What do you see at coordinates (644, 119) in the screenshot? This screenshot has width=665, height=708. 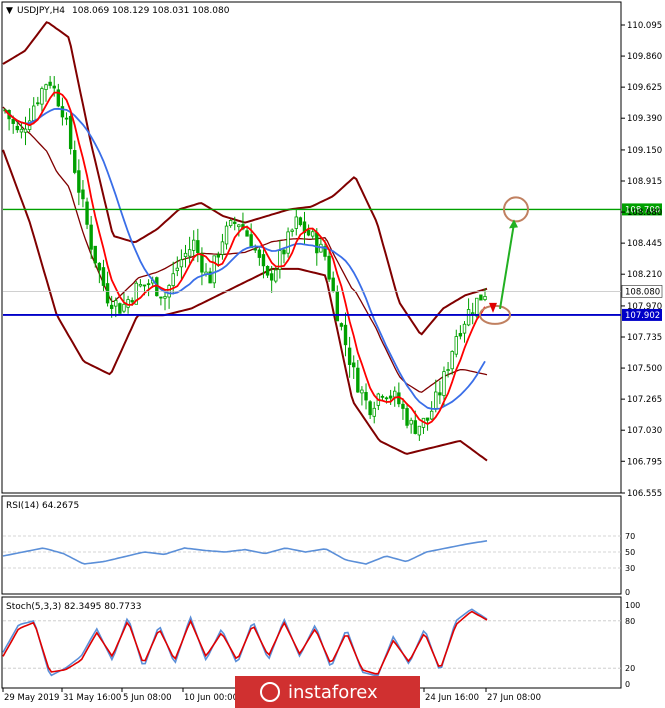 I see `price-tick-label: 109.390` at bounding box center [644, 119].